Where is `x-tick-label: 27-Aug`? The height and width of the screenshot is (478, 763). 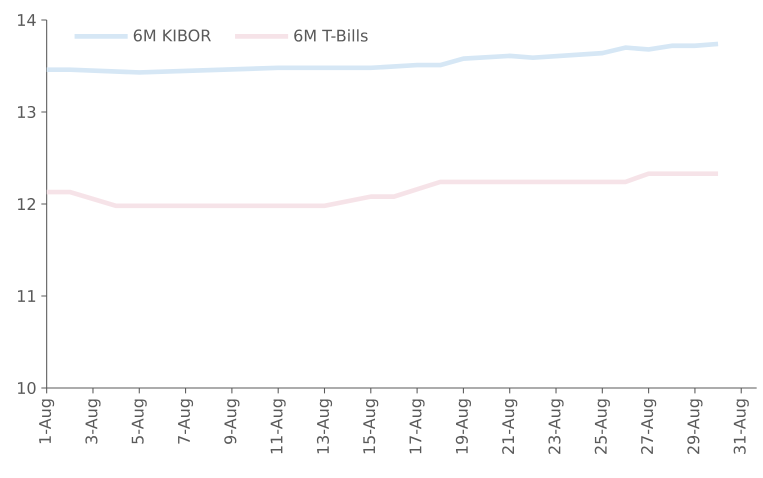
x-tick-label: 27-Aug is located at coordinates (648, 426).